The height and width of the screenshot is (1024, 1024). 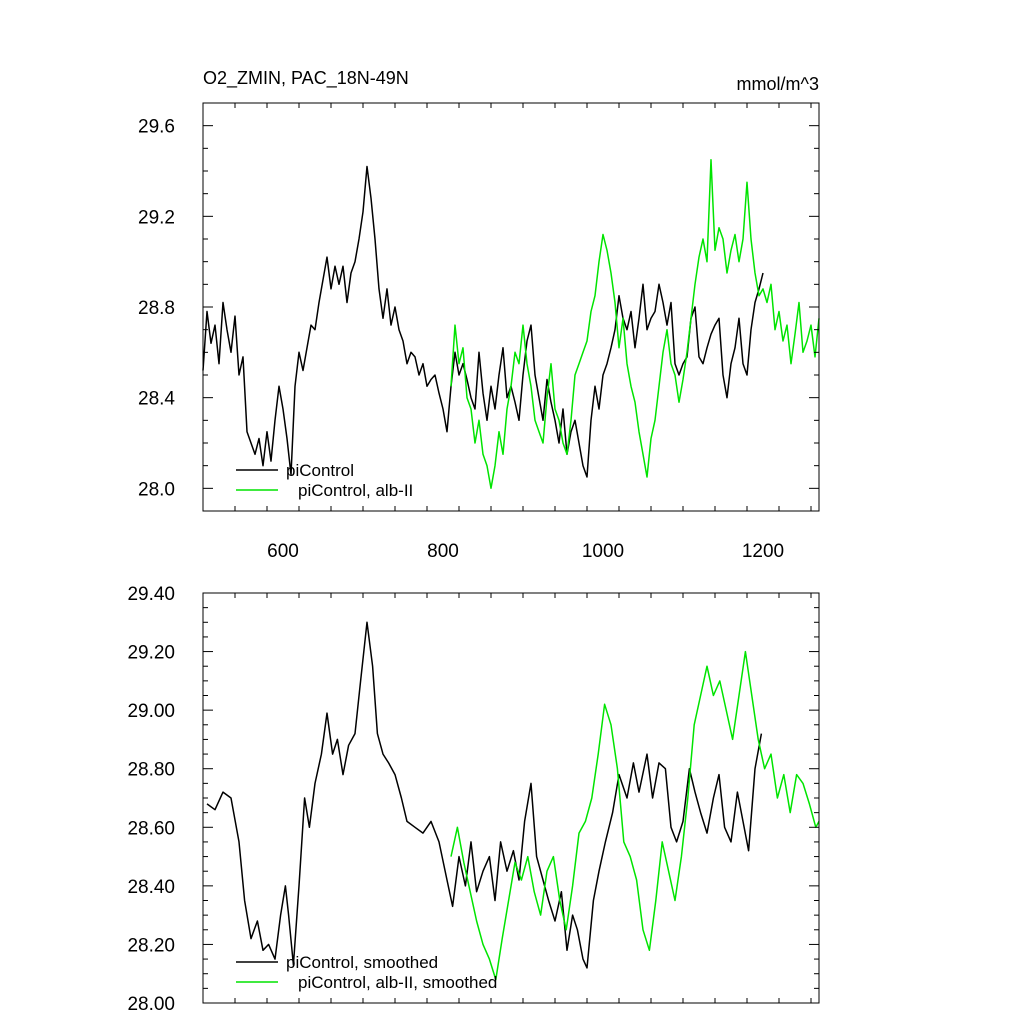 I want to click on y-tick-label: 29.00, so click(x=151, y=711).